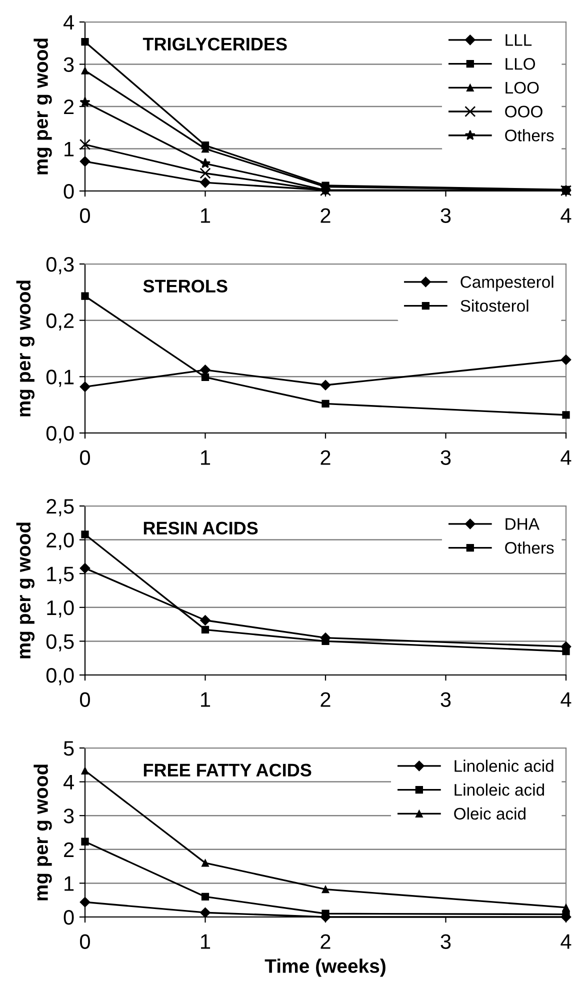  I want to click on text: FREE FATTY ACIDS, so click(228, 770).